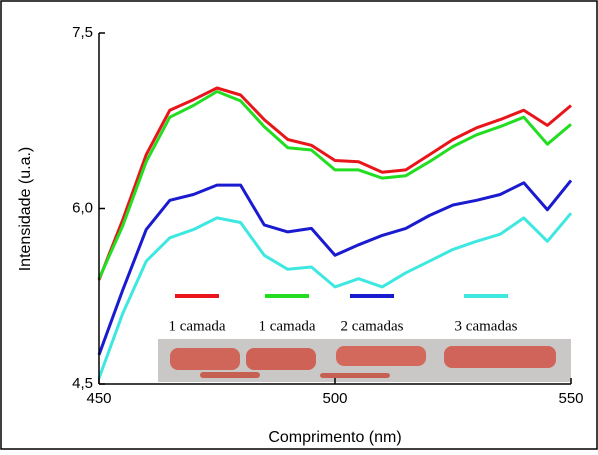  I want to click on legend-label: 2 camadas, so click(372, 326).